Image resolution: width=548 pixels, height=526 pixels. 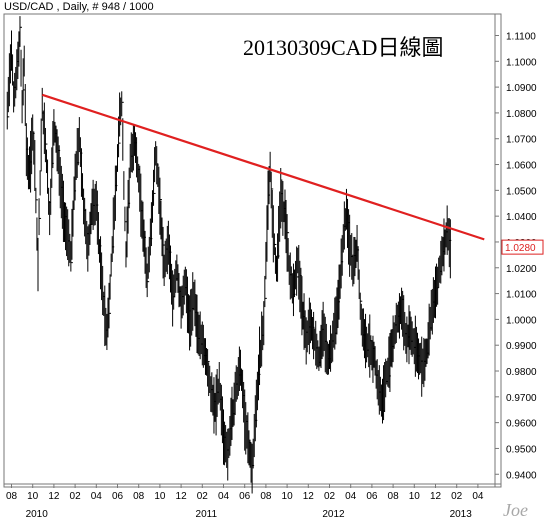 What do you see at coordinates (343, 47) in the screenshot?
I see `chart-title: 20130309CAD日線圖` at bounding box center [343, 47].